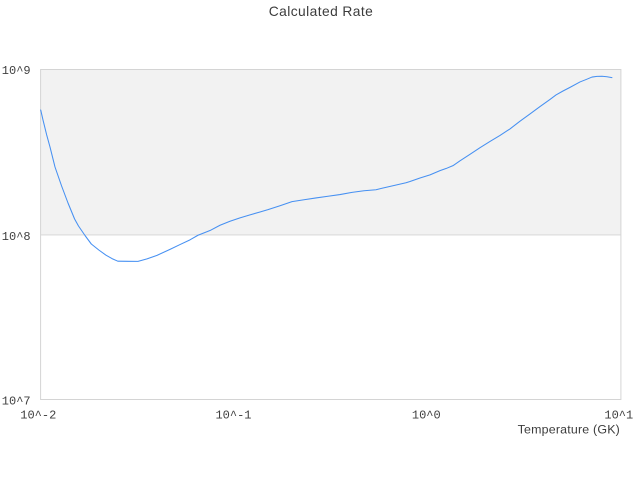 Image resolution: width=640 pixels, height=480 pixels. What do you see at coordinates (569, 430) in the screenshot?
I see `svg-text: Temperature (GK)` at bounding box center [569, 430].